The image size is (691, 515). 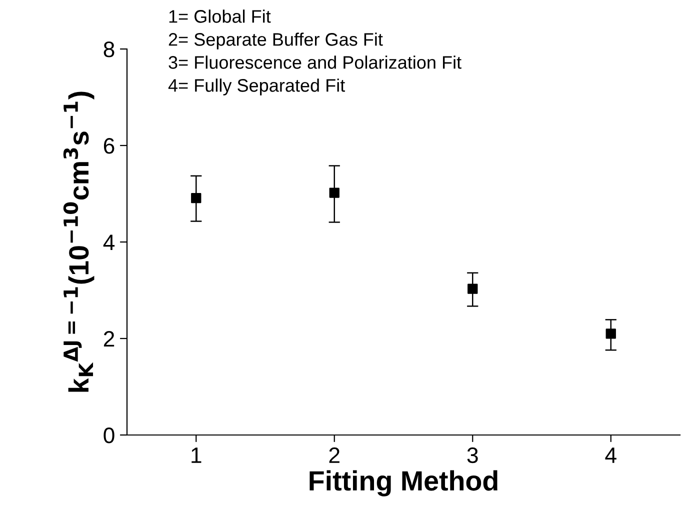 I want to click on y-tick-label: 0, so click(x=109, y=436).